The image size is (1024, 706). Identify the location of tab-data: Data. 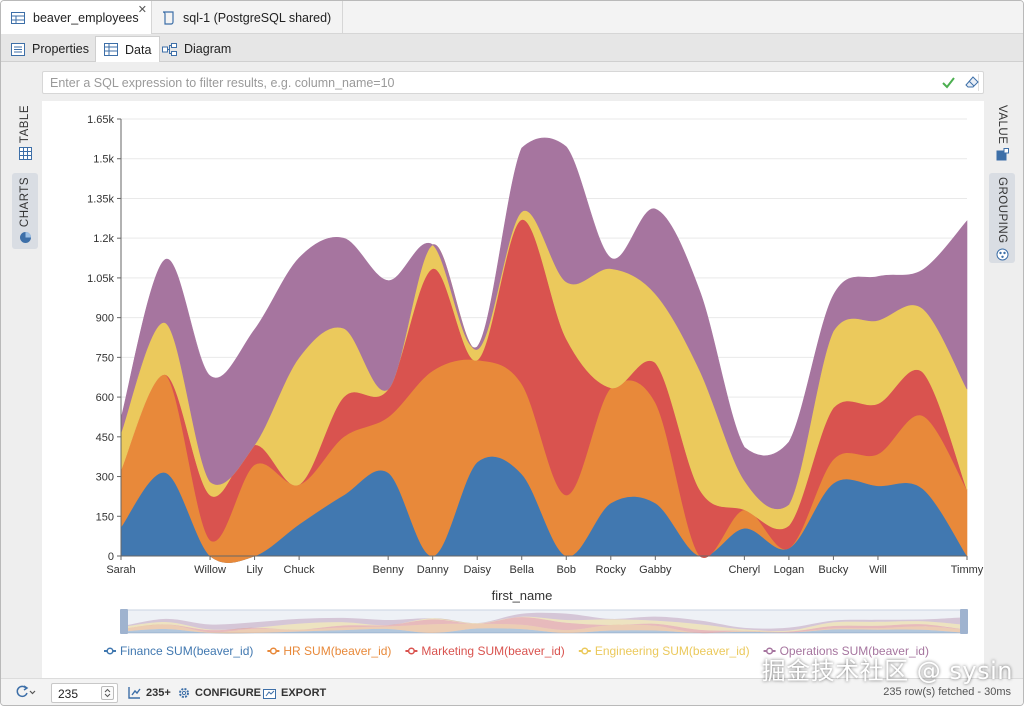
(128, 49).